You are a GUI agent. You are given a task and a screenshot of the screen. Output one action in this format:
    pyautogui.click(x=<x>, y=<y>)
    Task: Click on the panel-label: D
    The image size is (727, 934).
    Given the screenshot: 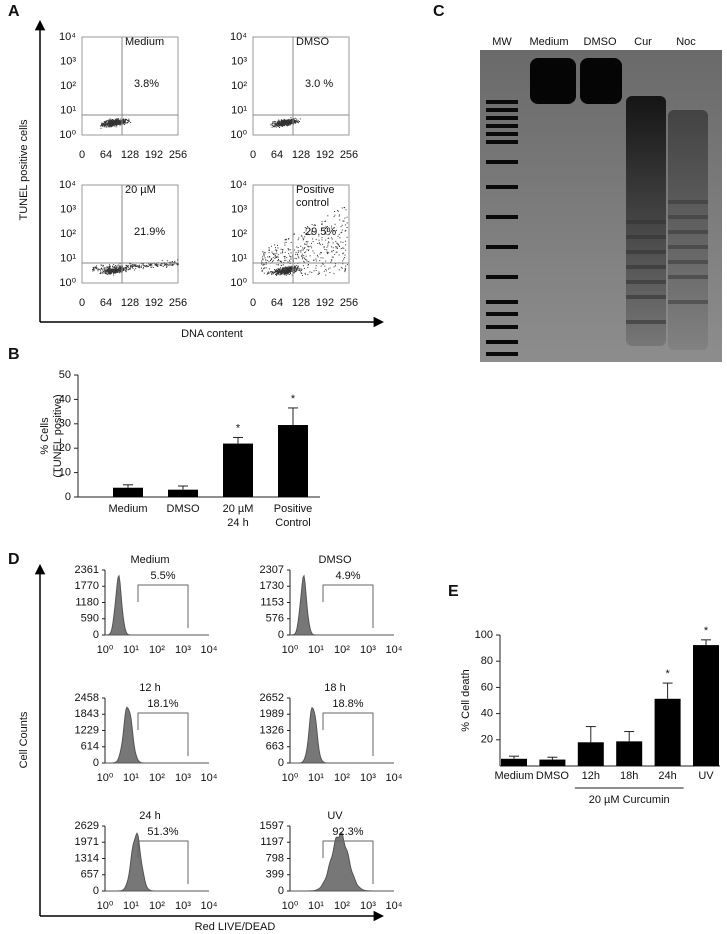 What is the action you would take?
    pyautogui.click(x=14, y=559)
    